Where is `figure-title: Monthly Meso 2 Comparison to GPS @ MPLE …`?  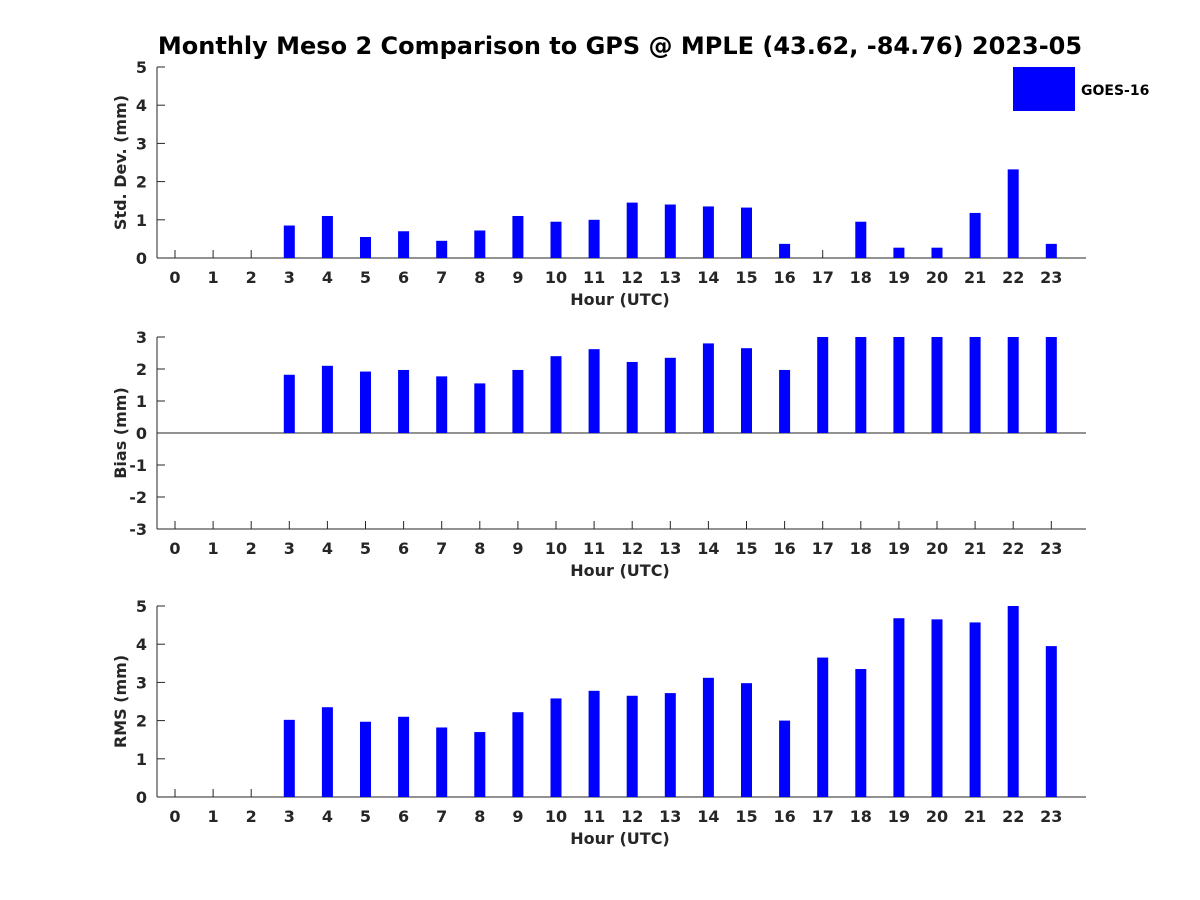 figure-title: Monthly Meso 2 Comparison to GPS @ MPLE … is located at coordinates (620, 46).